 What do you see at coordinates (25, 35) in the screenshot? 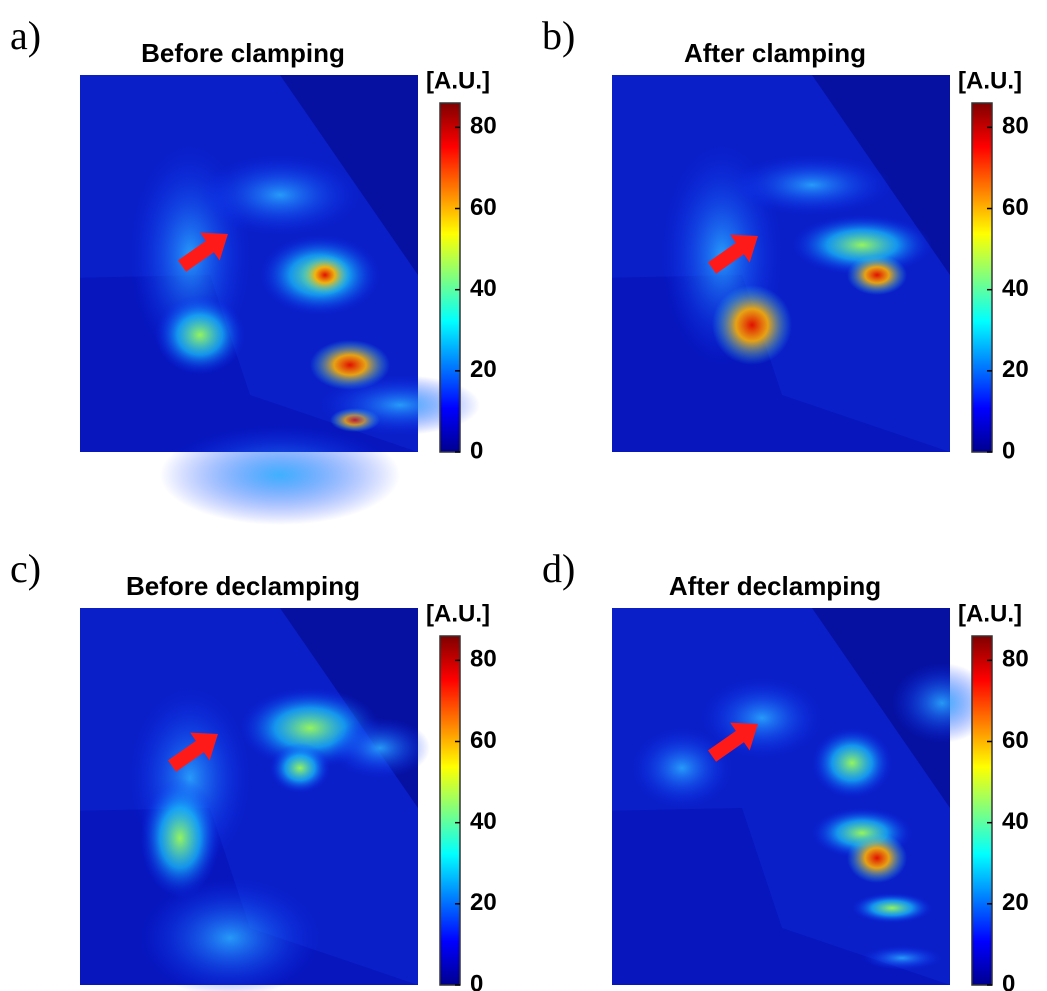
I see `panel-label: a)` at bounding box center [25, 35].